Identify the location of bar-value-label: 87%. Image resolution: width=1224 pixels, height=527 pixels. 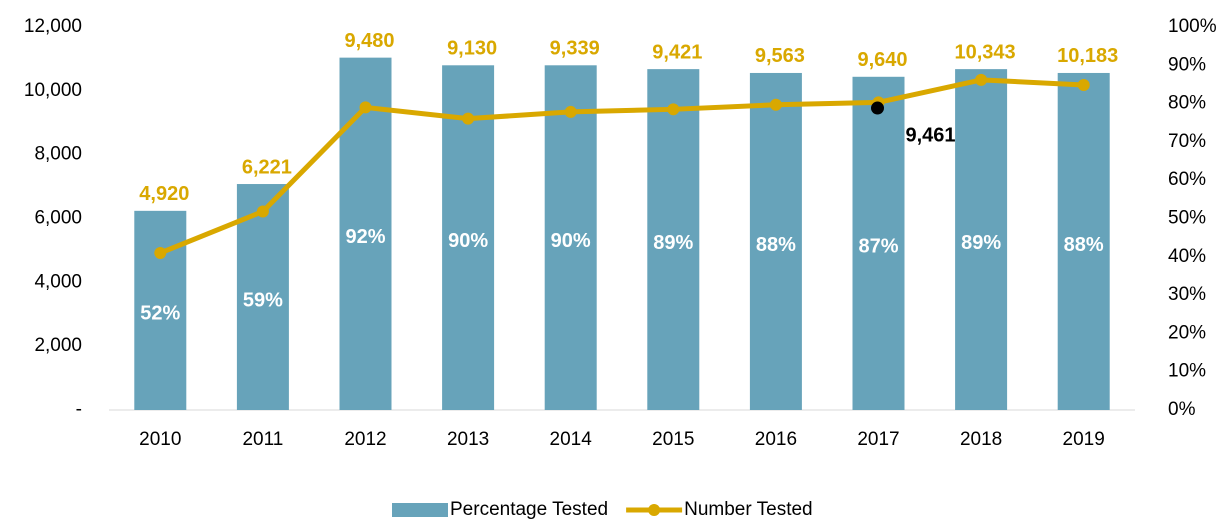
(878, 247).